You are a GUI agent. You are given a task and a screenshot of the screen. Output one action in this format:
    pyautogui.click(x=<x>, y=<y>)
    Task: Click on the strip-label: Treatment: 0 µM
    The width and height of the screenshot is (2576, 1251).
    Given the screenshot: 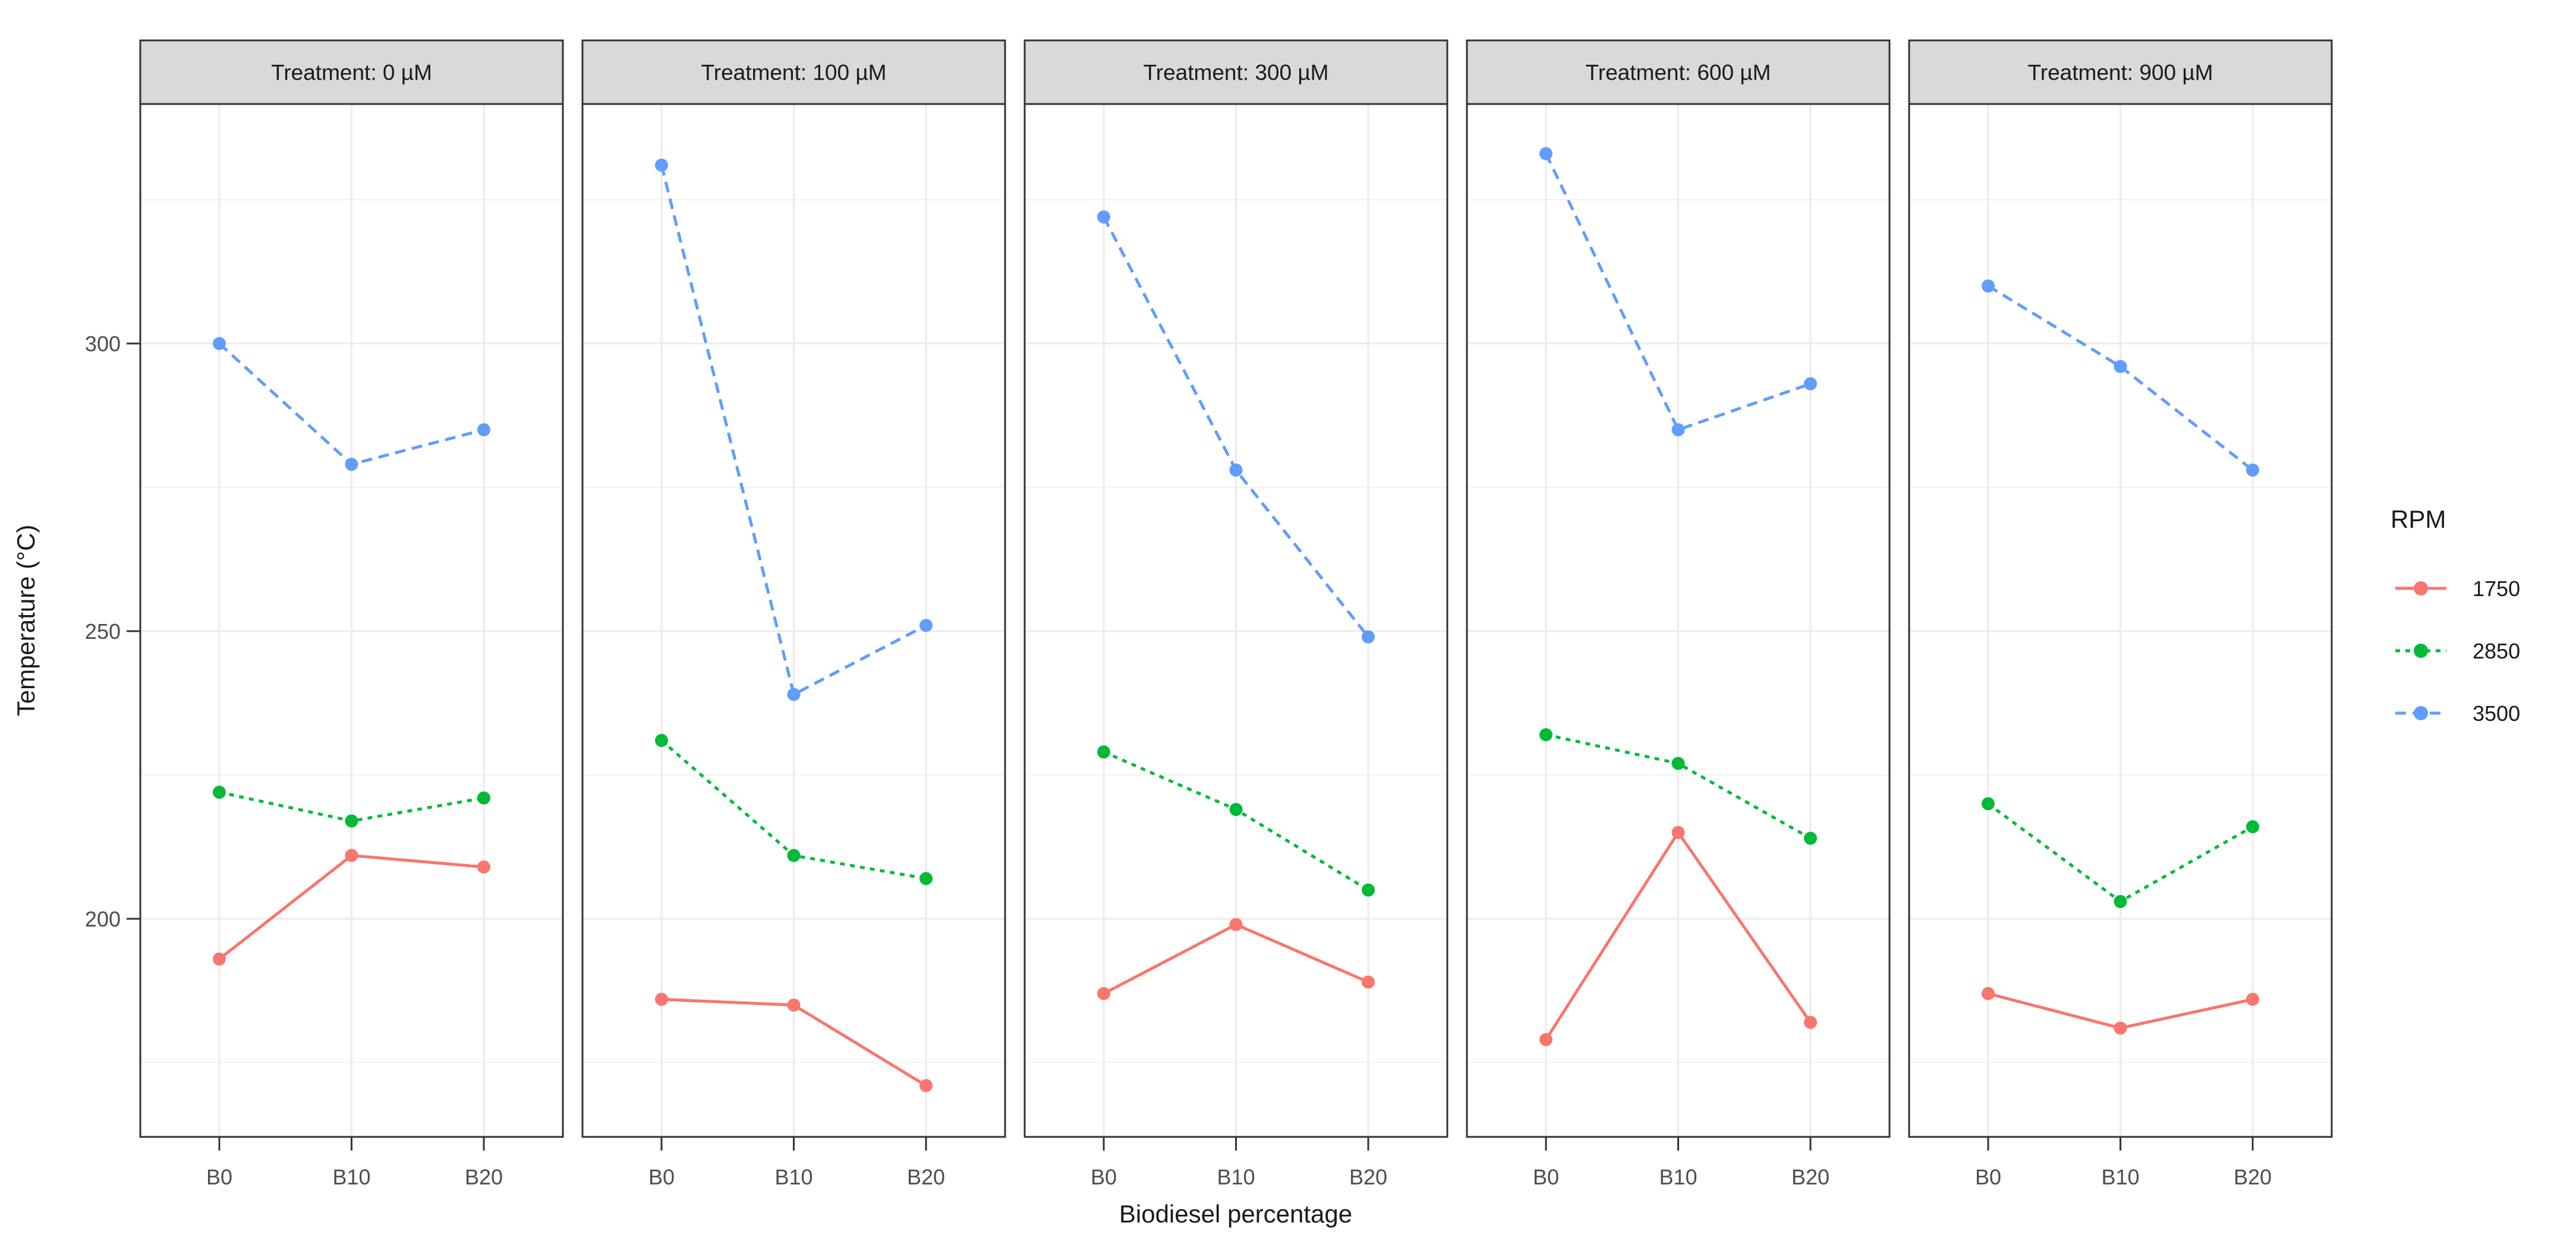 What is the action you would take?
    pyautogui.click(x=351, y=73)
    